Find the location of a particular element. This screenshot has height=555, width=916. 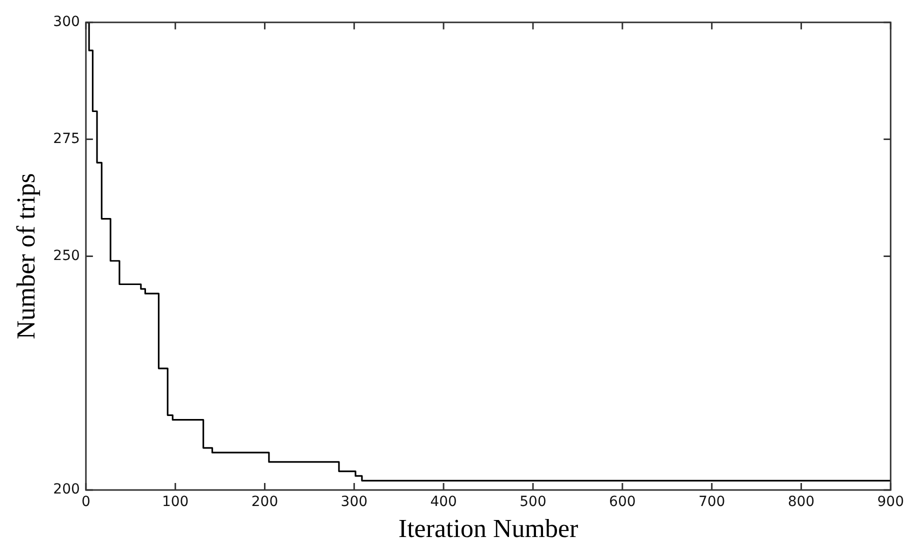

x-tick-label: 400 is located at coordinates (443, 502).